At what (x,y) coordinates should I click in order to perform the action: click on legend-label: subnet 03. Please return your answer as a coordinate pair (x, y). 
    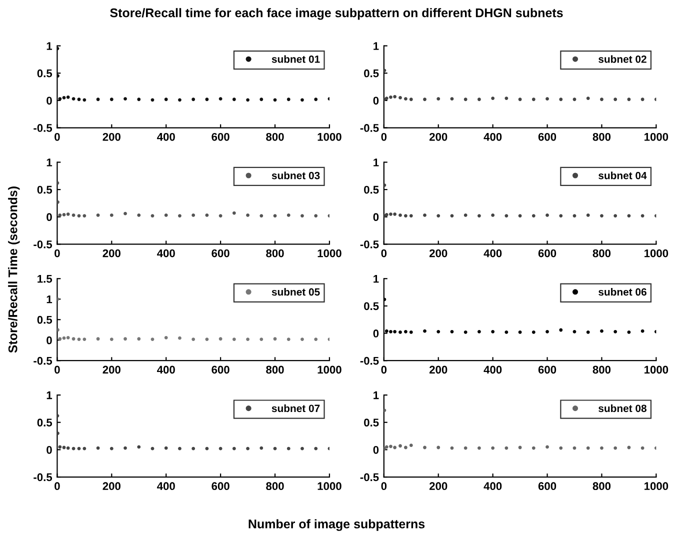
    Looking at the image, I should click on (296, 176).